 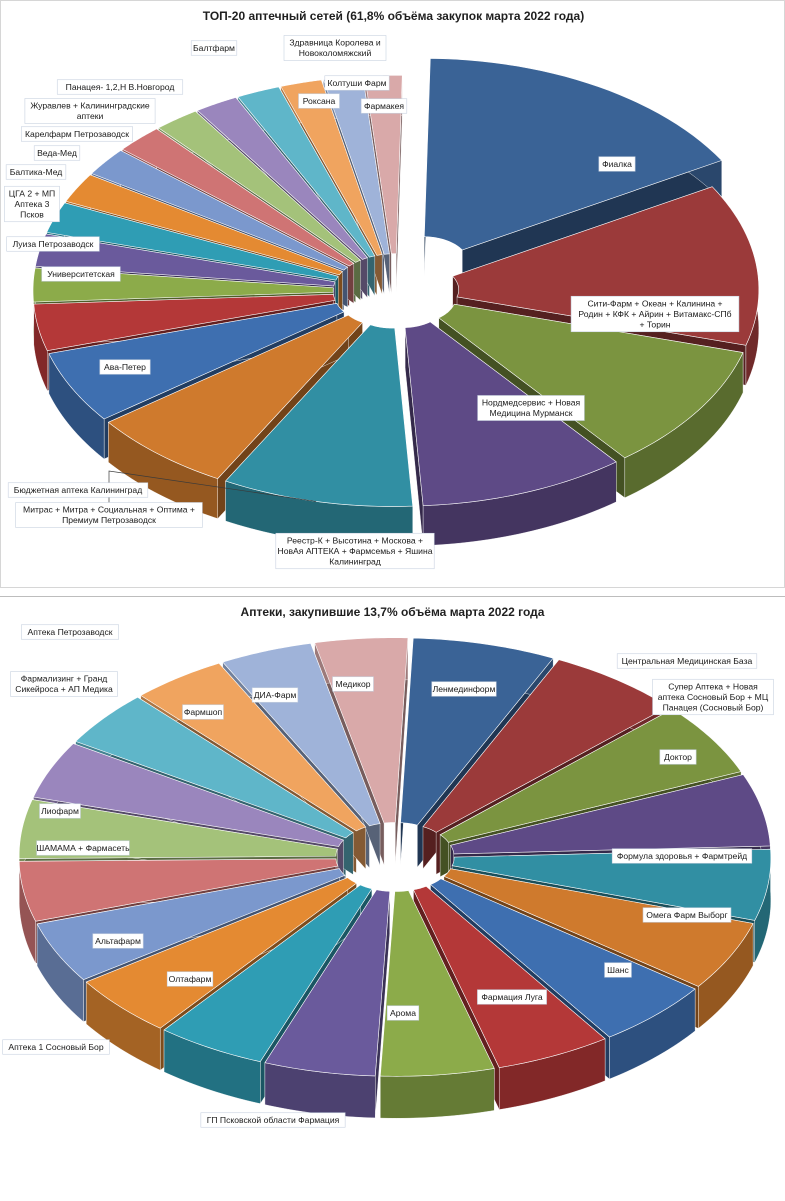 I want to click on slice-label-text: Балтика-Мед, so click(x=36, y=172).